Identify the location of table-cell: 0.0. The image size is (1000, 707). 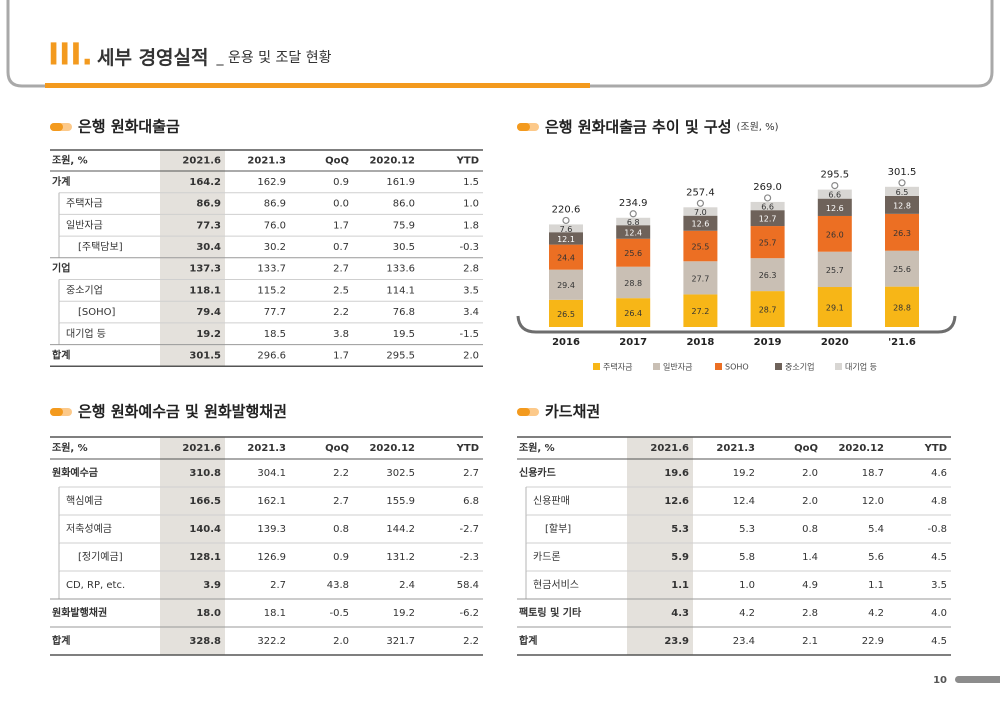
(341, 204).